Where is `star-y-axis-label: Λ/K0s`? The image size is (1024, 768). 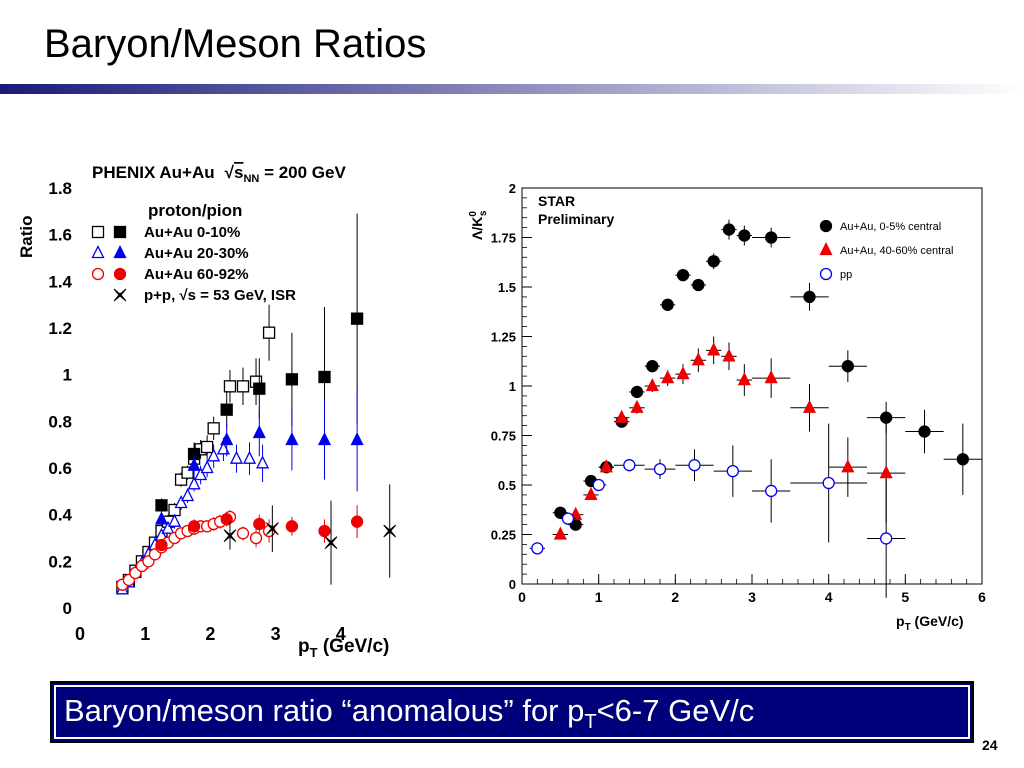 star-y-axis-label: Λ/K0s is located at coordinates (478, 225).